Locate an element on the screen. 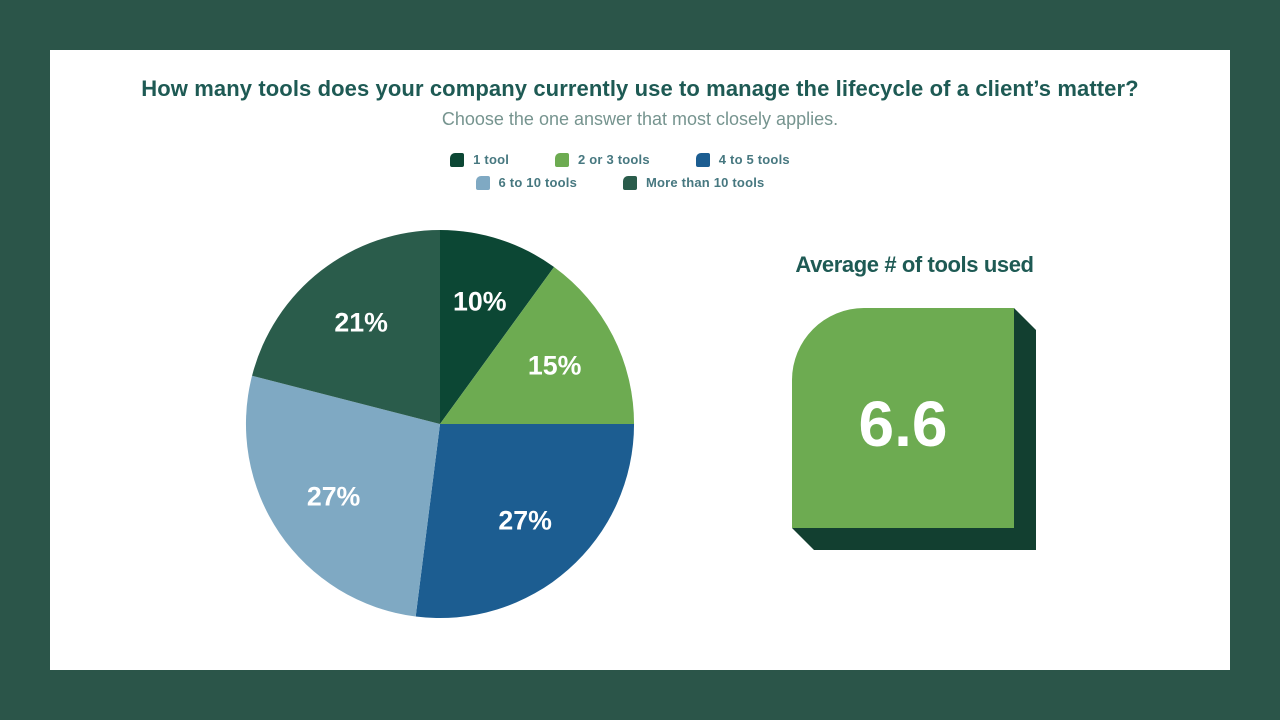  legend-item-more-than-10-tools: More than 10 tools is located at coordinates (693, 182).